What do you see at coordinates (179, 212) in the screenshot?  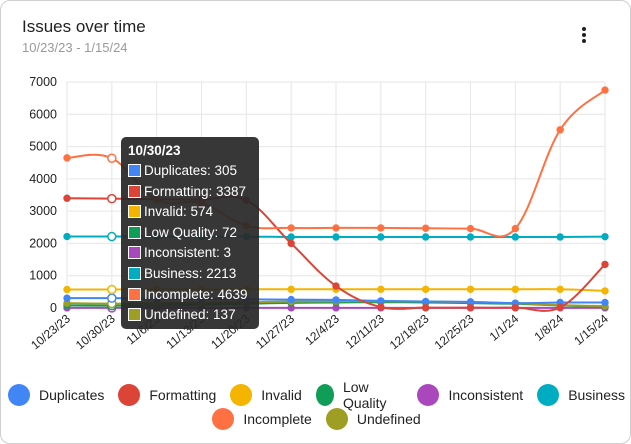 I see `tooltip-label: Invalid: 574` at bounding box center [179, 212].